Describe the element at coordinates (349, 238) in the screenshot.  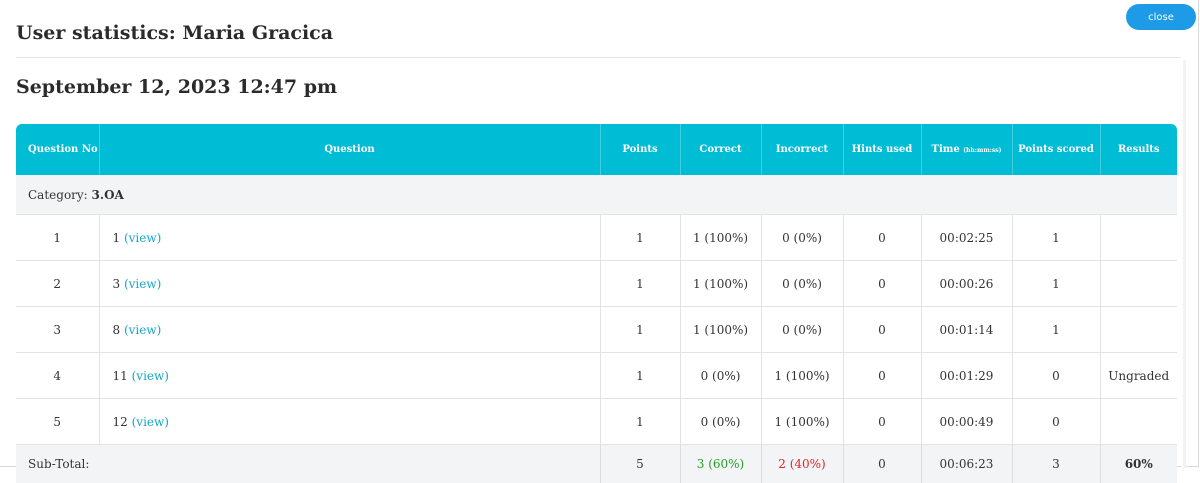
I see `cell-question: 1 (view)` at that location.